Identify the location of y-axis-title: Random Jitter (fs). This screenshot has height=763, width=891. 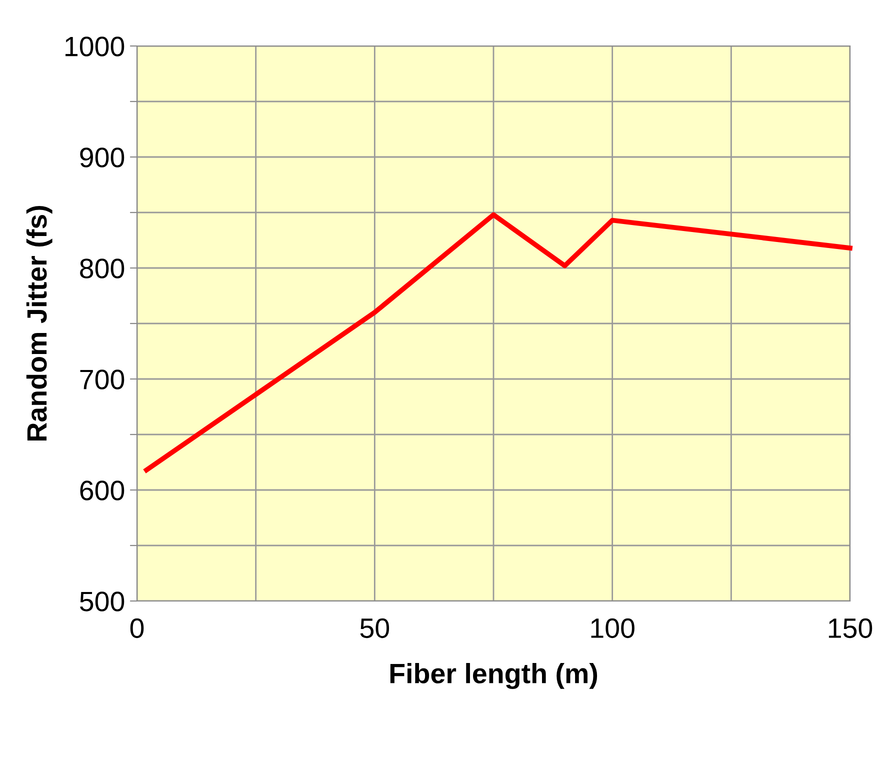
(39, 323).